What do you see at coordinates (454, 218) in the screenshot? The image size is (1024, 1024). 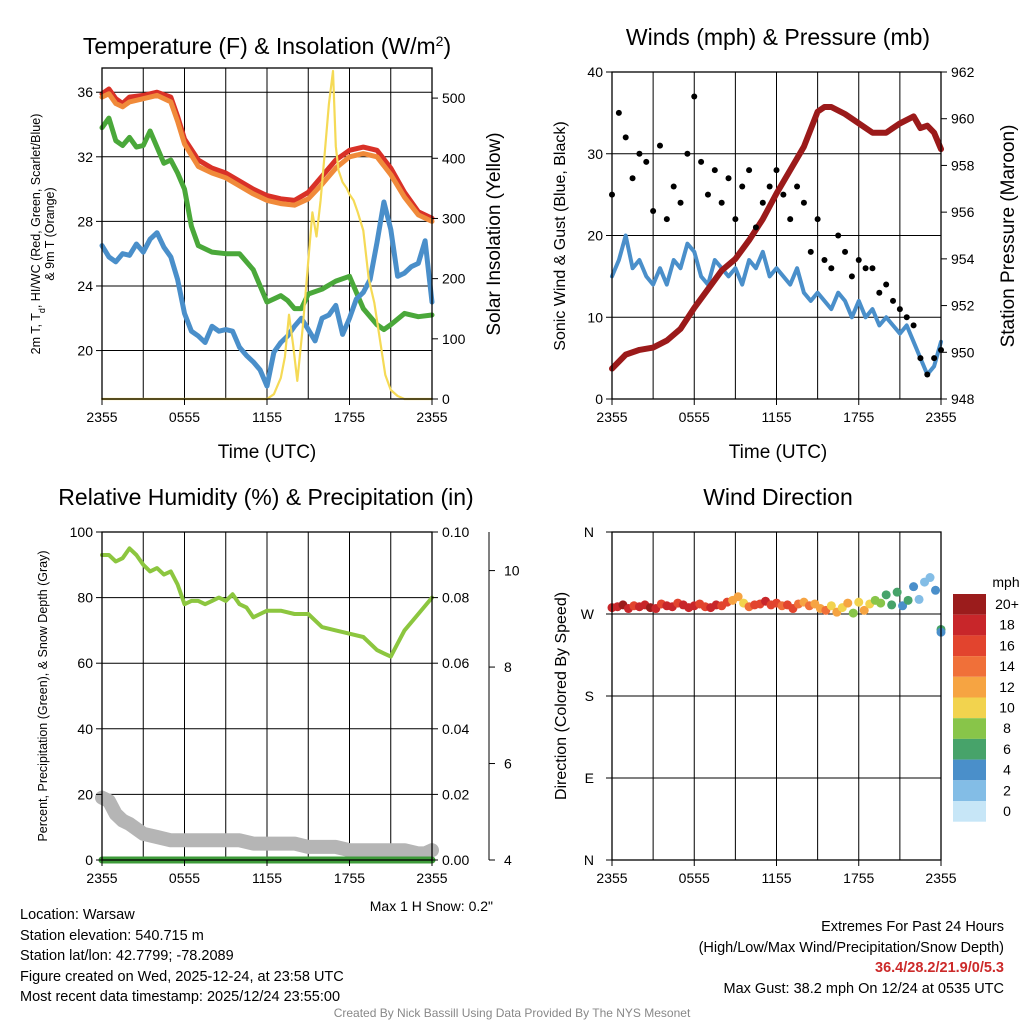 I see `y-right-tick-label: 300` at bounding box center [454, 218].